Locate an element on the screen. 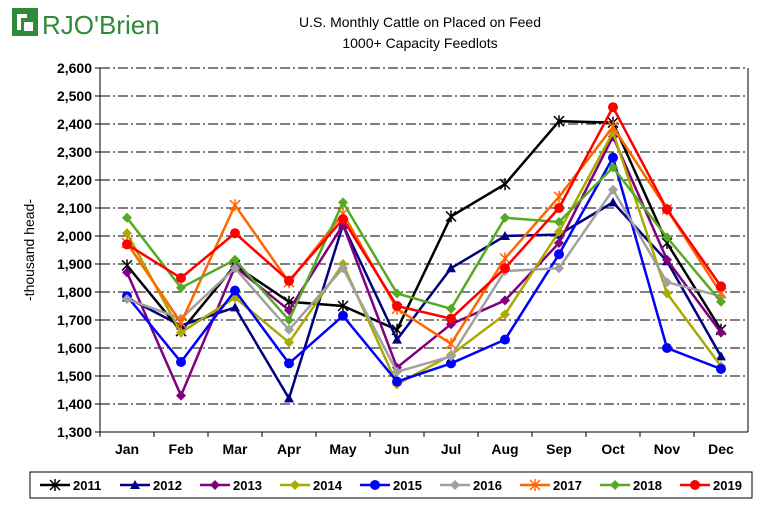  chart-title: U.S. Monthly Cattle on Placed on Feed is located at coordinates (420, 22).